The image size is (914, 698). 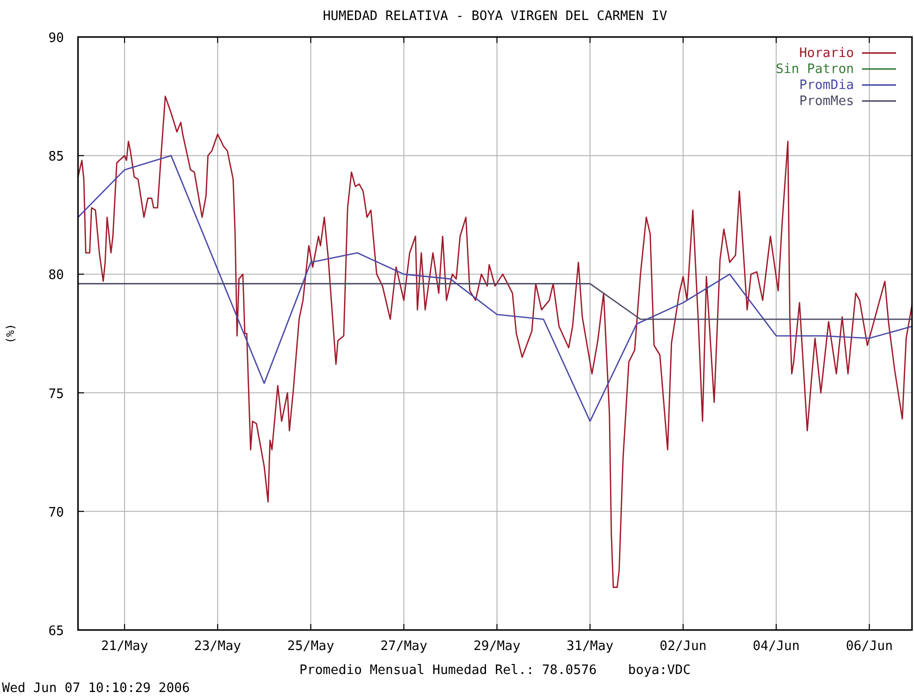 I want to click on y-tick-label: 85, so click(x=56, y=157).